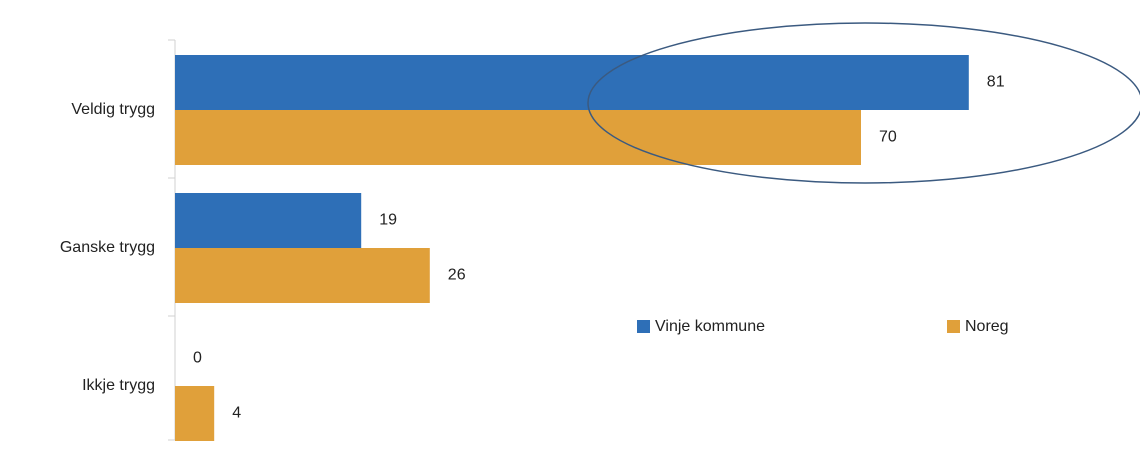  What do you see at coordinates (107, 247) in the screenshot?
I see `category-label: Ganske trygg` at bounding box center [107, 247].